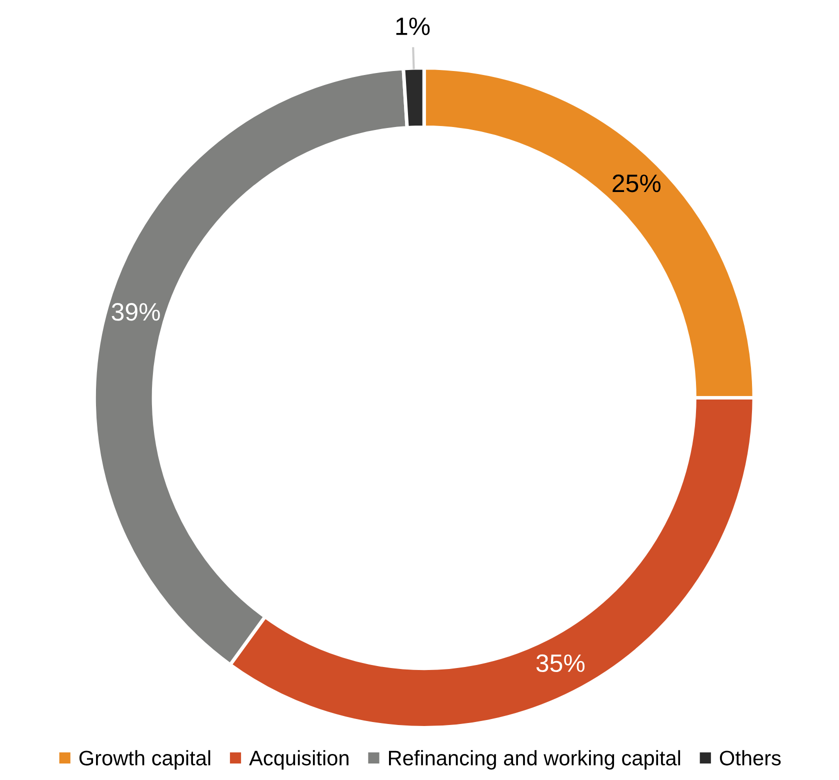  I want to click on data-label: 35%, so click(560, 663).